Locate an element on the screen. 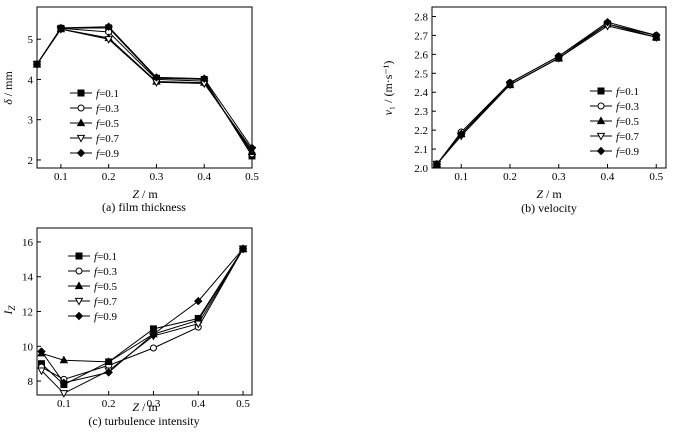  y-tick-label: 2.8 is located at coordinates (421, 17).